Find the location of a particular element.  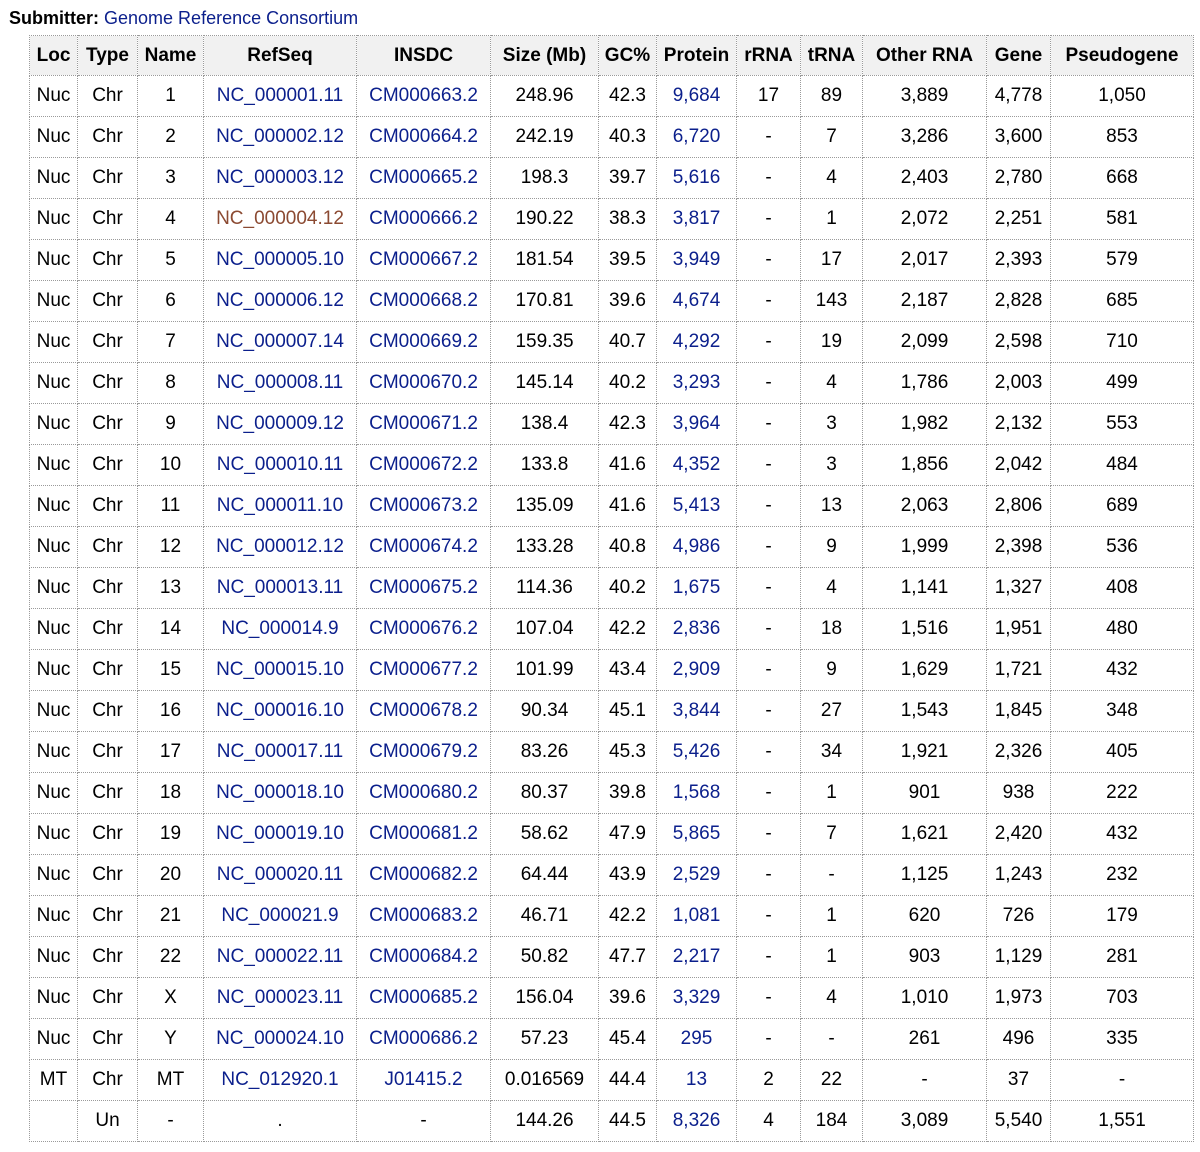

refseq-link: NC_000002.12 is located at coordinates (280, 136).